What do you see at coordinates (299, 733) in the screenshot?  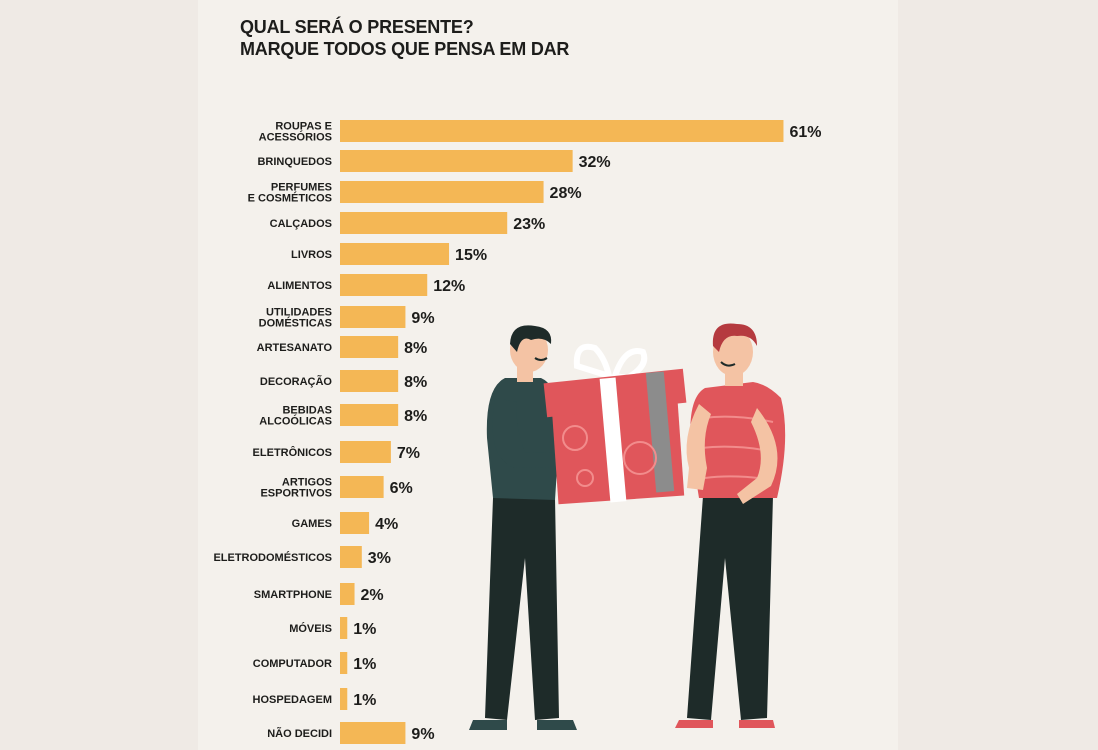 I see `category-label: NÃO DECIDI` at bounding box center [299, 733].